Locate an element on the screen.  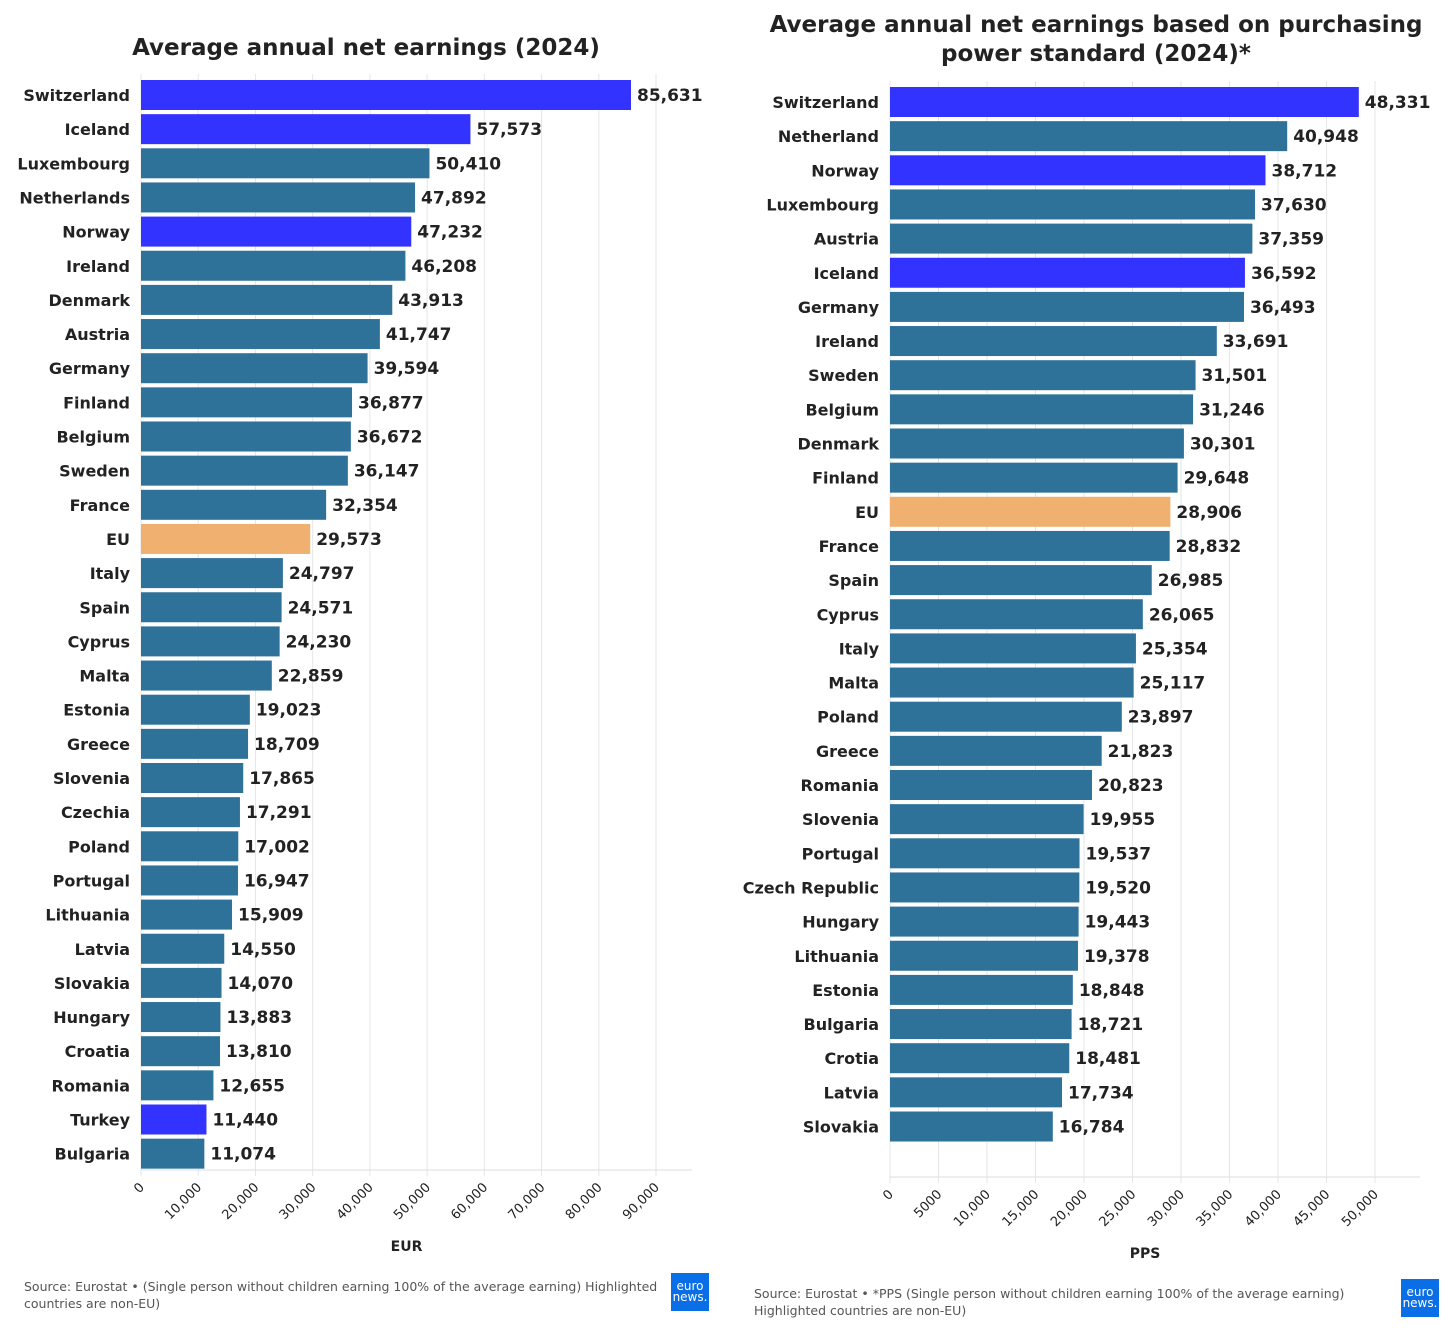
chart2-x-tick-label: 35,000 is located at coordinates (1215, 1208).